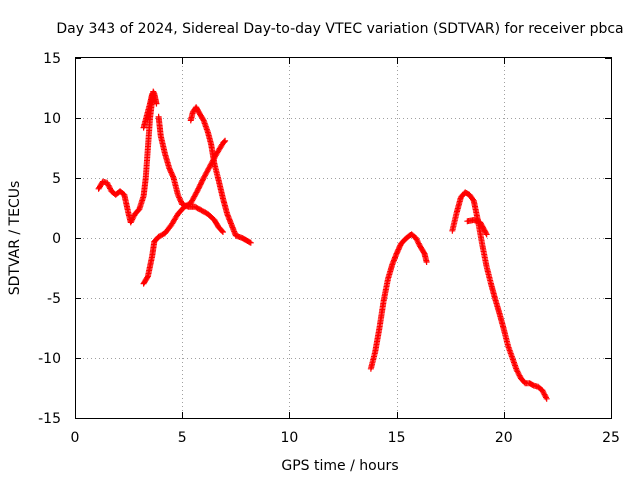 Image resolution: width=640 pixels, height=480 pixels. I want to click on x-tick-label: 5, so click(182, 438).